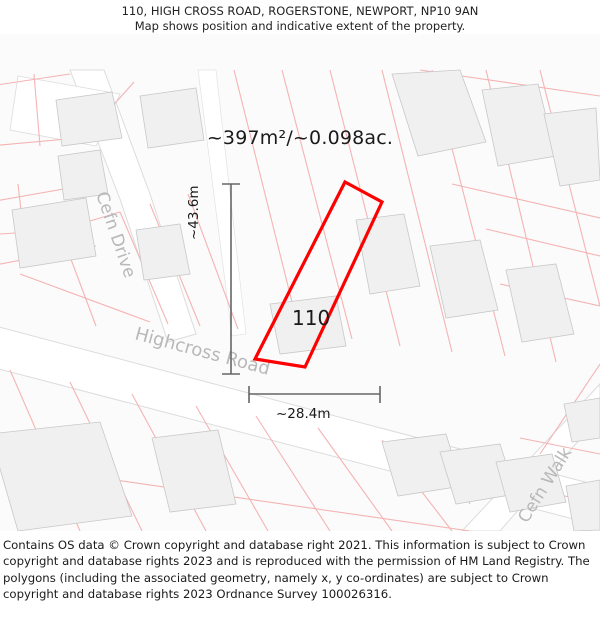  I want to click on property-boundary-outline, so click(318, 274).